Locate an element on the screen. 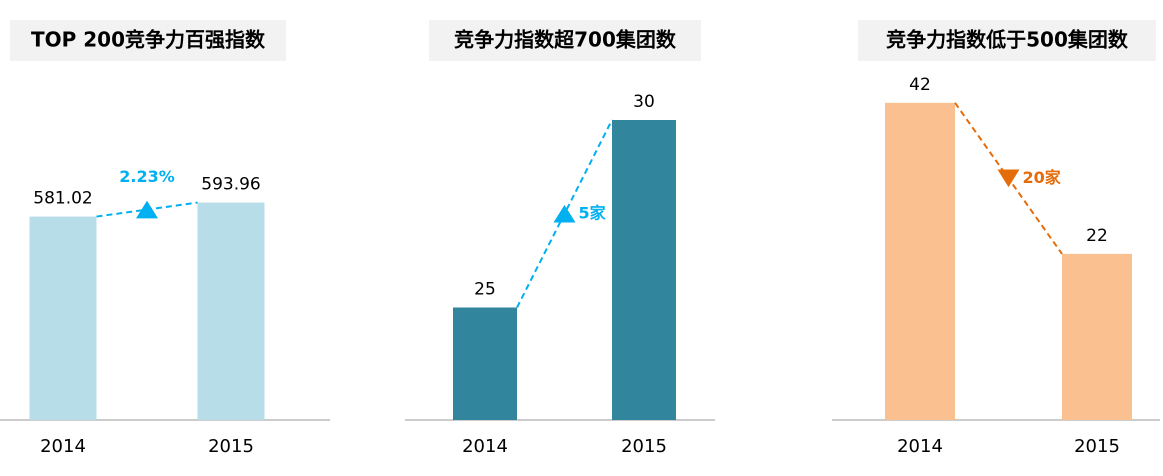  value-label: 42 is located at coordinates (920, 85).